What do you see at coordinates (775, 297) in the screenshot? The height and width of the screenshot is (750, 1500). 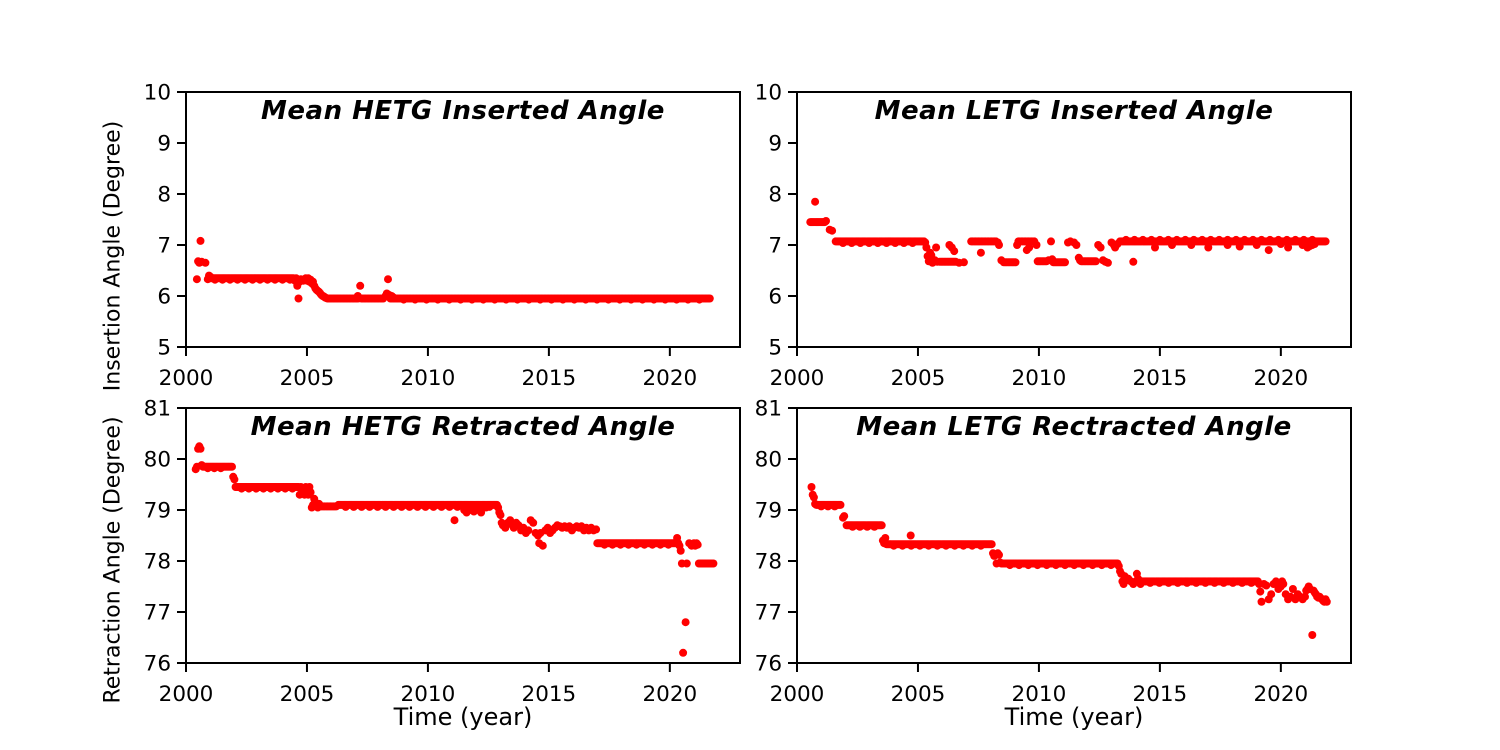 I see `y-tick-label: 6` at bounding box center [775, 297].